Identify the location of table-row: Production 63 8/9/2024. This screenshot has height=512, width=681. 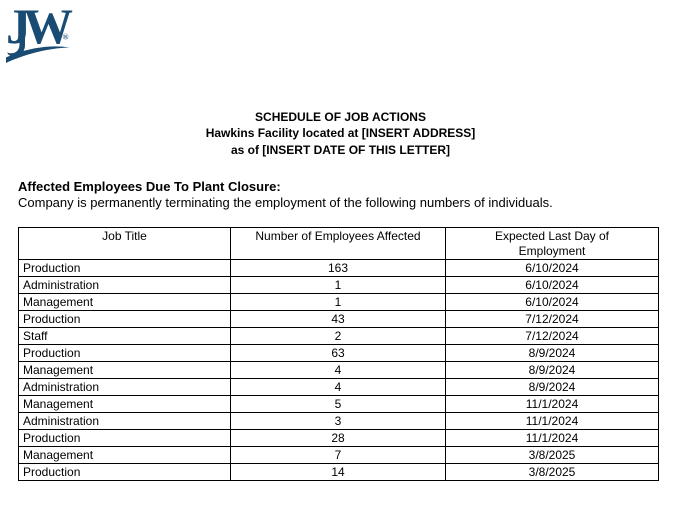
(338, 353).